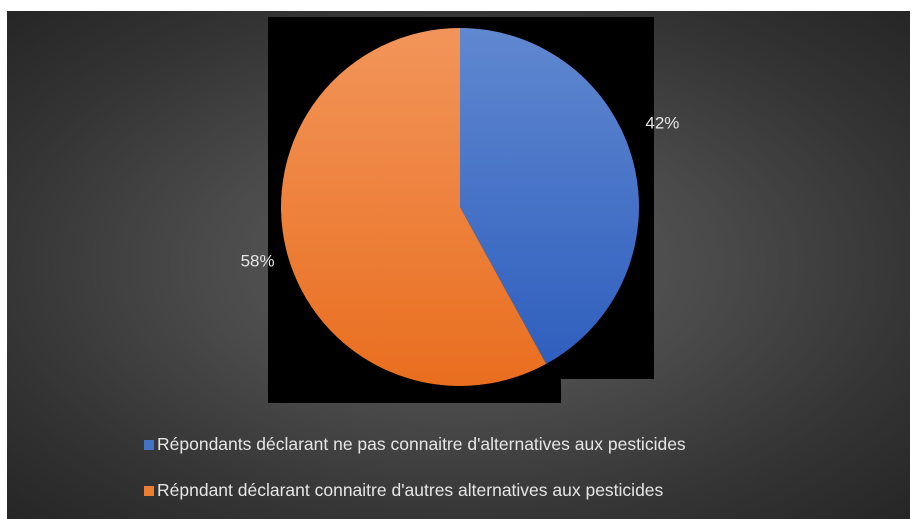 This screenshot has width=915, height=519. What do you see at coordinates (662, 122) in the screenshot?
I see `data-label-0: 42%` at bounding box center [662, 122].